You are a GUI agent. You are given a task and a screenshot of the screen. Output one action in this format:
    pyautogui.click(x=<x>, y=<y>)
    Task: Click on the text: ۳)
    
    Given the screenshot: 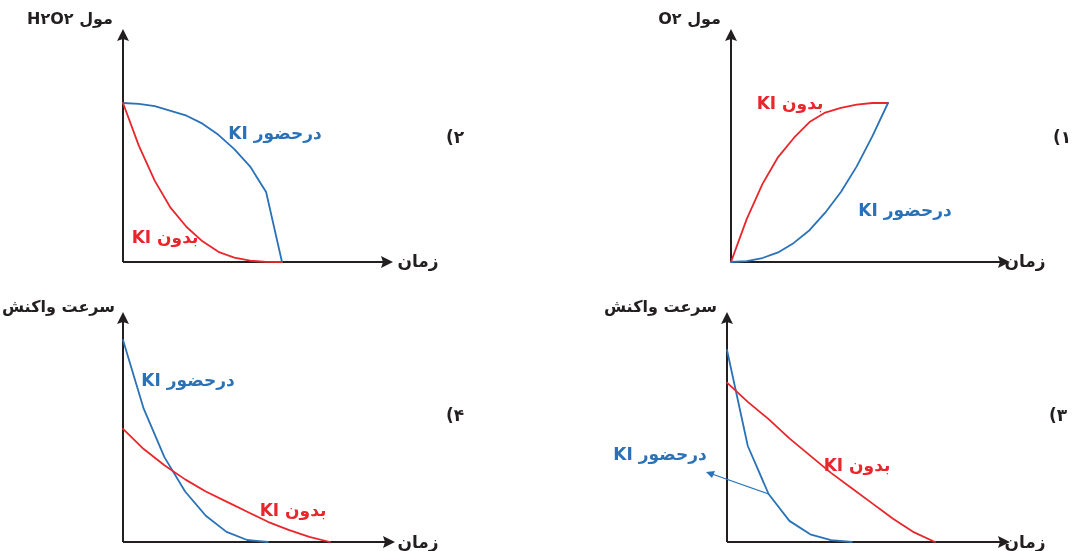 What is the action you would take?
    pyautogui.click(x=1058, y=415)
    